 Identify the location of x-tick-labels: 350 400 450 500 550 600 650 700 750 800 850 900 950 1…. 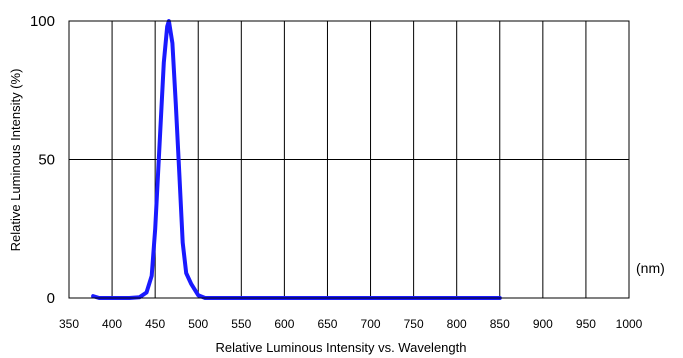
(351, 324).